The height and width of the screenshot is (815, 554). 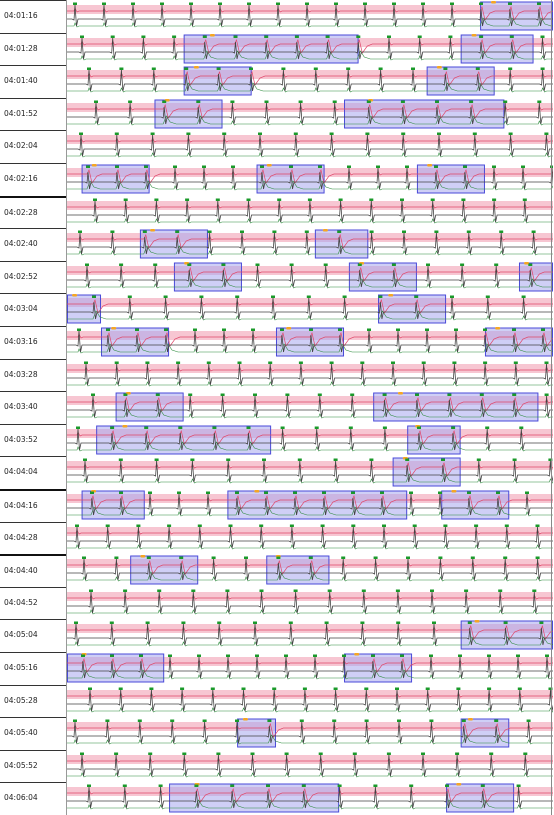 What do you see at coordinates (277, 114) in the screenshot?
I see `ecg-strip: 04:01:52` at bounding box center [277, 114].